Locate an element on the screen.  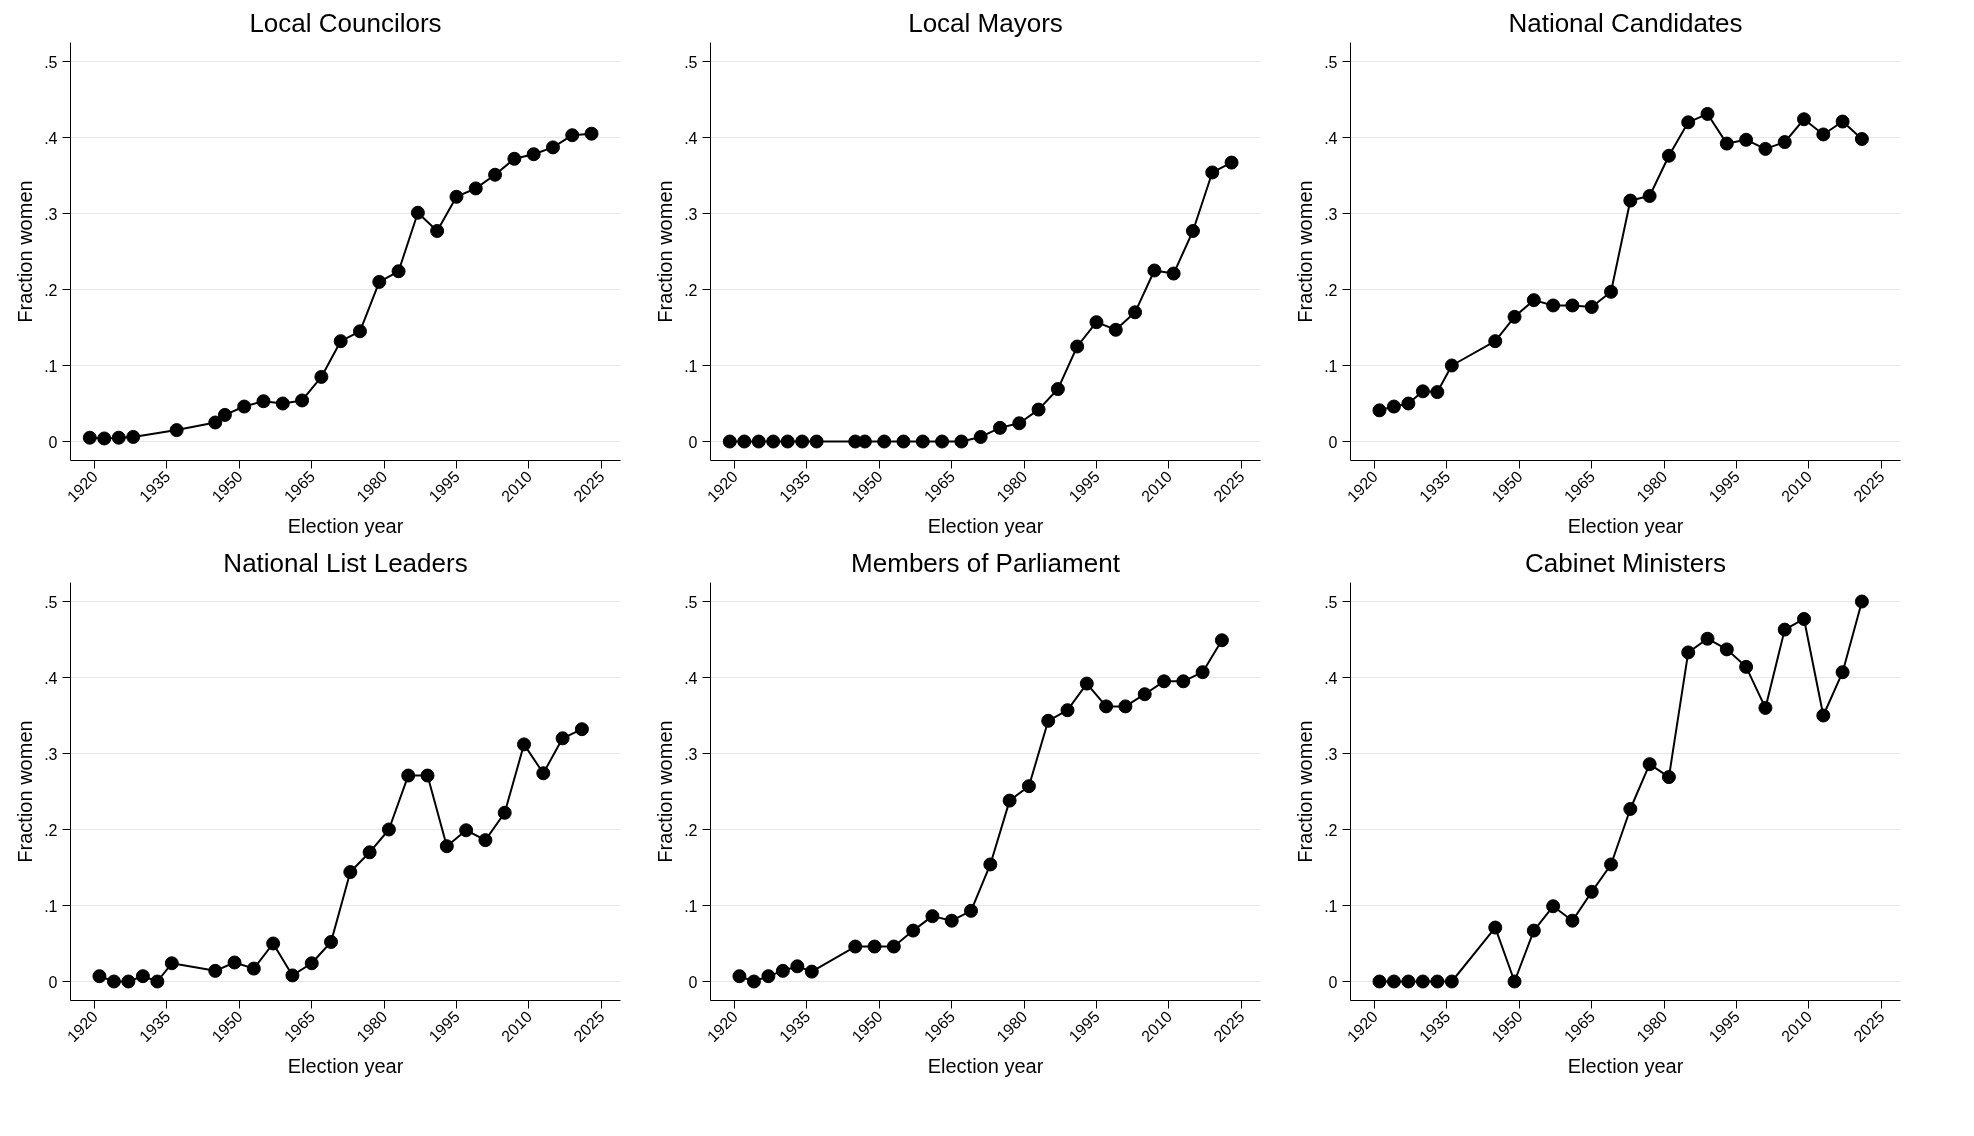
chart-title: Local Mayors is located at coordinates (985, 22).